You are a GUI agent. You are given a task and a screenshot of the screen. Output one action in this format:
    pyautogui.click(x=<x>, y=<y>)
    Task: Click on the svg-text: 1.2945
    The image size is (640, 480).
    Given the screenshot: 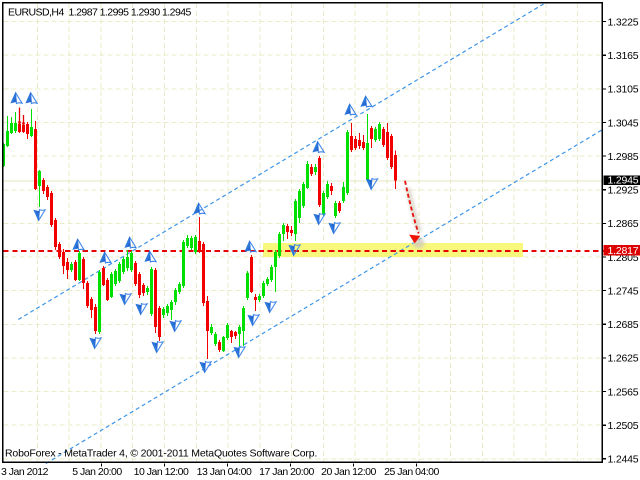 What is the action you would take?
    pyautogui.click(x=623, y=180)
    